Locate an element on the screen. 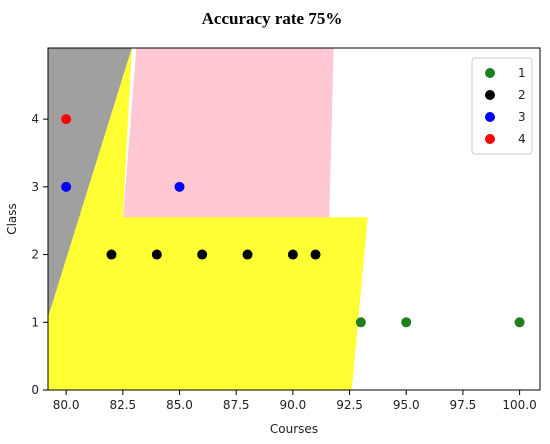 The width and height of the screenshot is (550, 444). x-axis-ticks: 80.0 82.5 85.0 87.5 90.0 92.5 95.0 97.5 100.0 is located at coordinates (295, 401).